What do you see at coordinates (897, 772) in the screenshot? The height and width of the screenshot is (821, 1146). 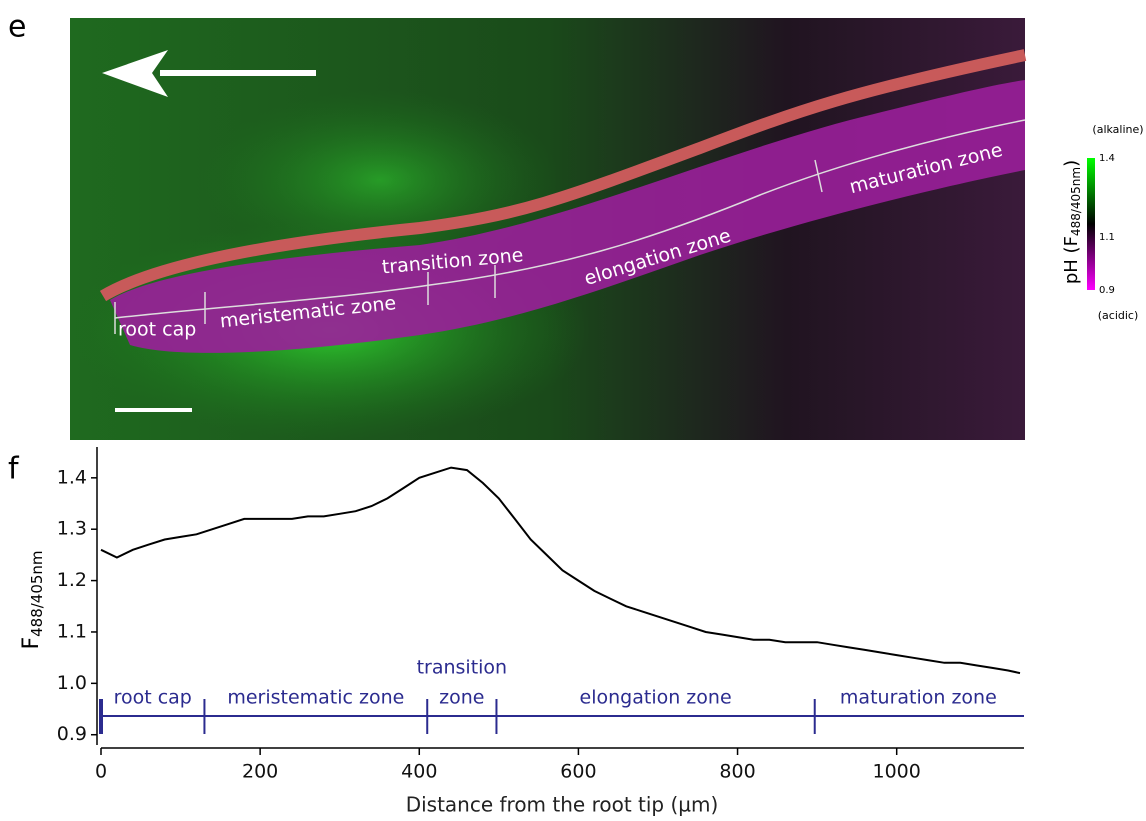 I see `x-tick-label: 1000` at bounding box center [897, 772].